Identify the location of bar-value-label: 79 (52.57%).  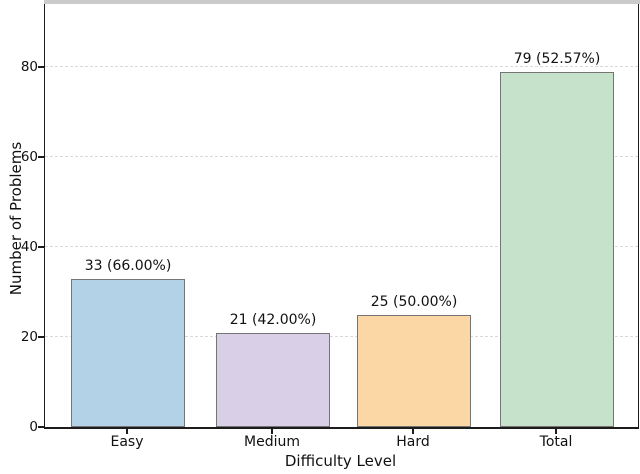
(557, 58).